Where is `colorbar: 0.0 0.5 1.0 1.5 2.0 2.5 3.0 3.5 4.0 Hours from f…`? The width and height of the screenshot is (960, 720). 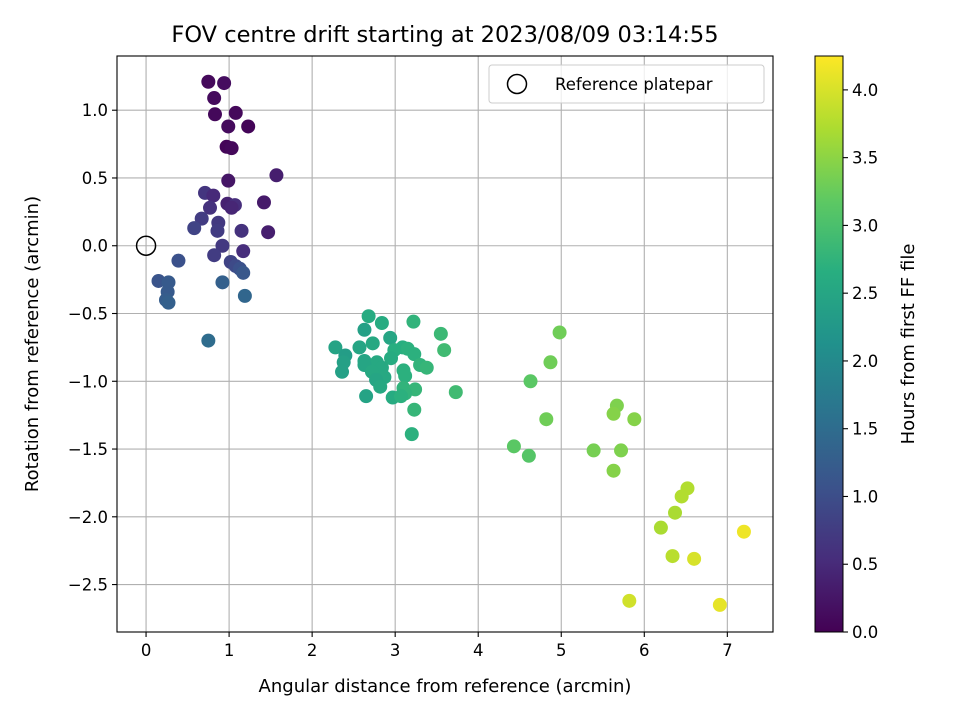 colorbar: 0.0 0.5 1.0 1.5 2.0 2.5 3.0 3.5 4.0 Hours from f… is located at coordinates (866, 348).